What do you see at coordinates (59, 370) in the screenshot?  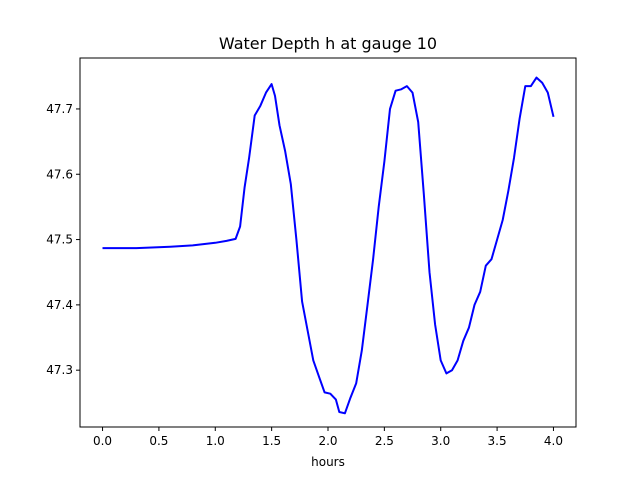 I see `y-tick-label: 47.3` at bounding box center [59, 370].